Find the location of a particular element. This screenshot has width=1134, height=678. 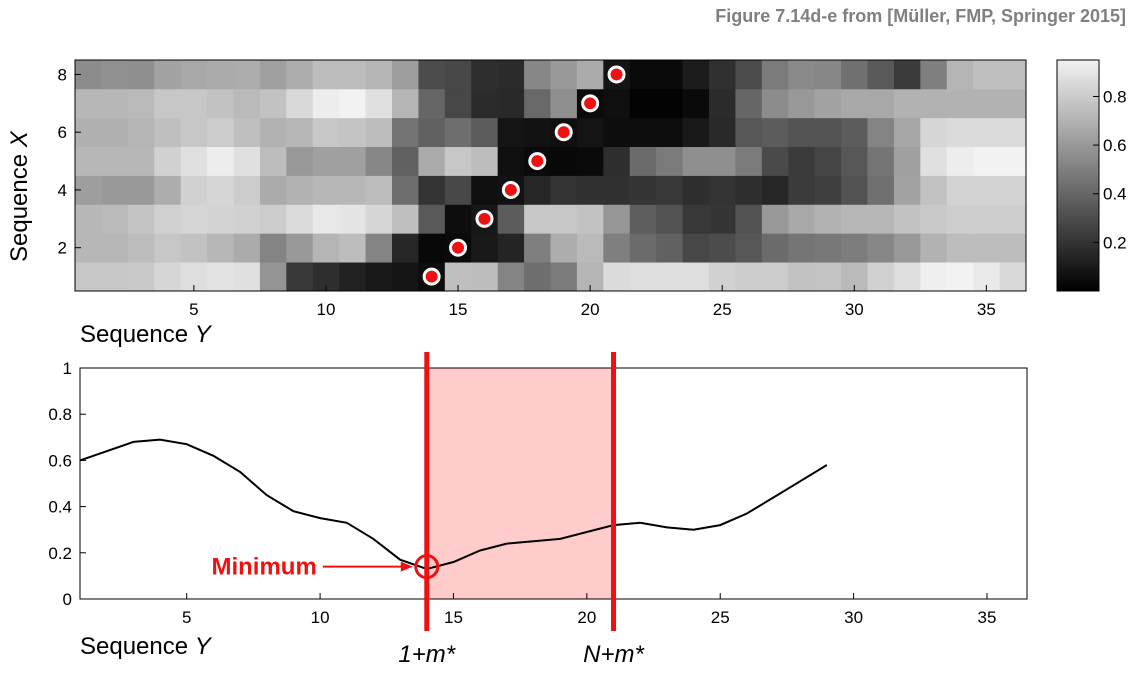

y-tick-label: 2 is located at coordinates (62, 248).